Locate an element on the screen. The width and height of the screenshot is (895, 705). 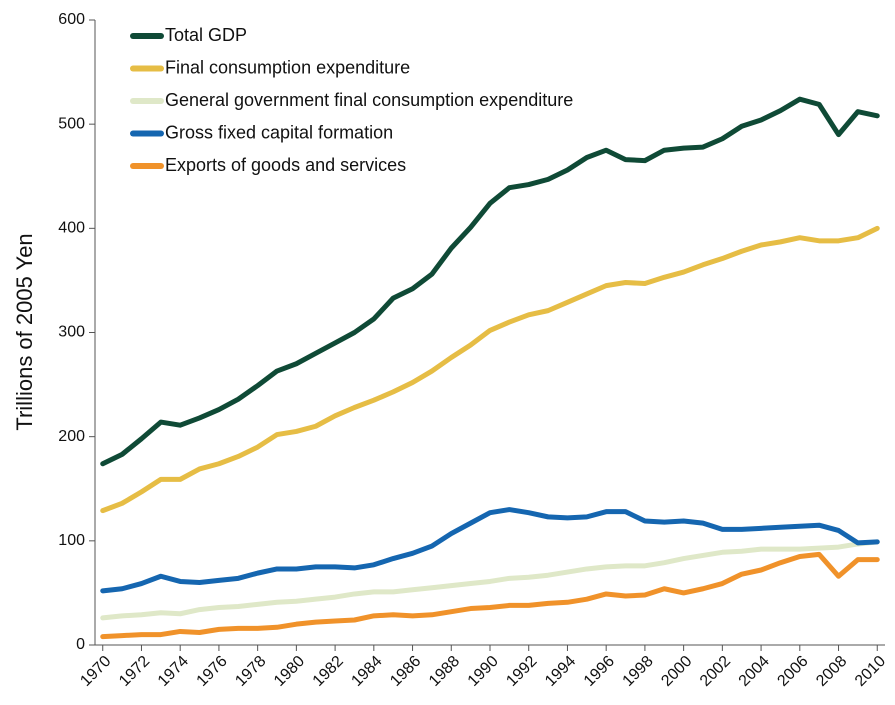
x-tick-label: 1978 is located at coordinates (250, 671).